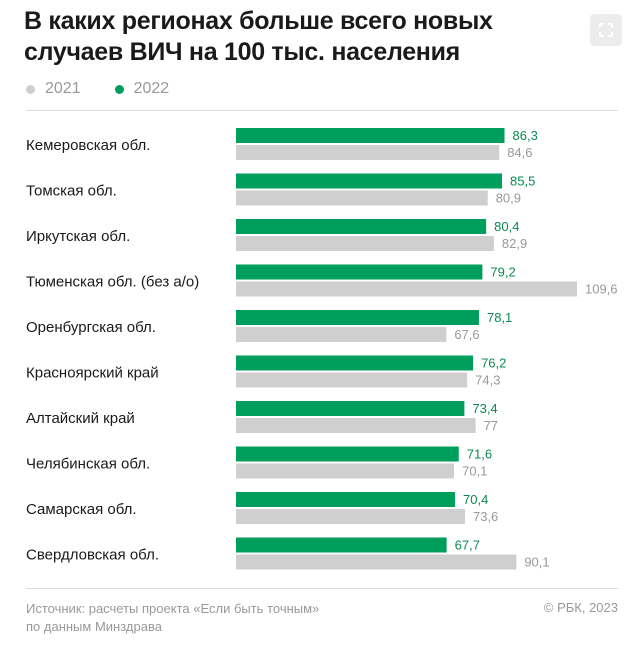  Describe the element at coordinates (80, 418) in the screenshot. I see `category-label: Алтайский край` at that location.